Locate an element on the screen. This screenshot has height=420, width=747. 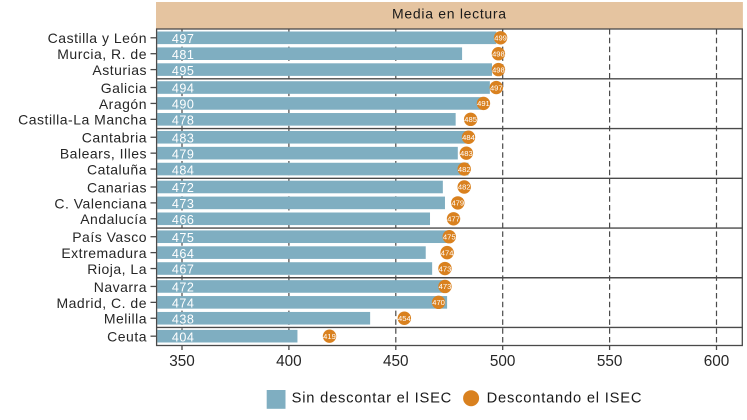
svg-text: 466 is located at coordinates (183, 220).